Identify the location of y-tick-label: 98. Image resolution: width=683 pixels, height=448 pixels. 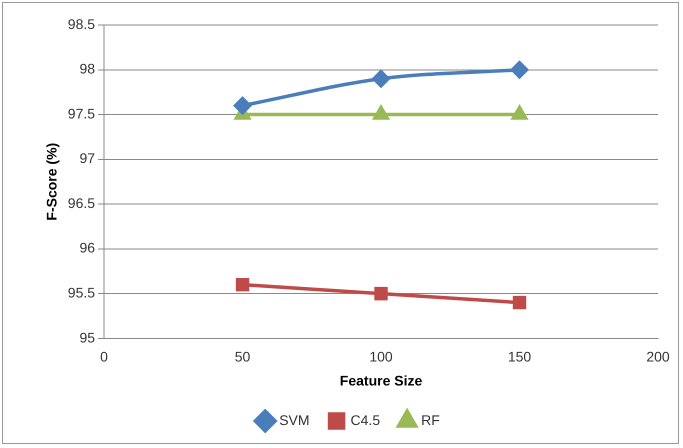
(87, 68).